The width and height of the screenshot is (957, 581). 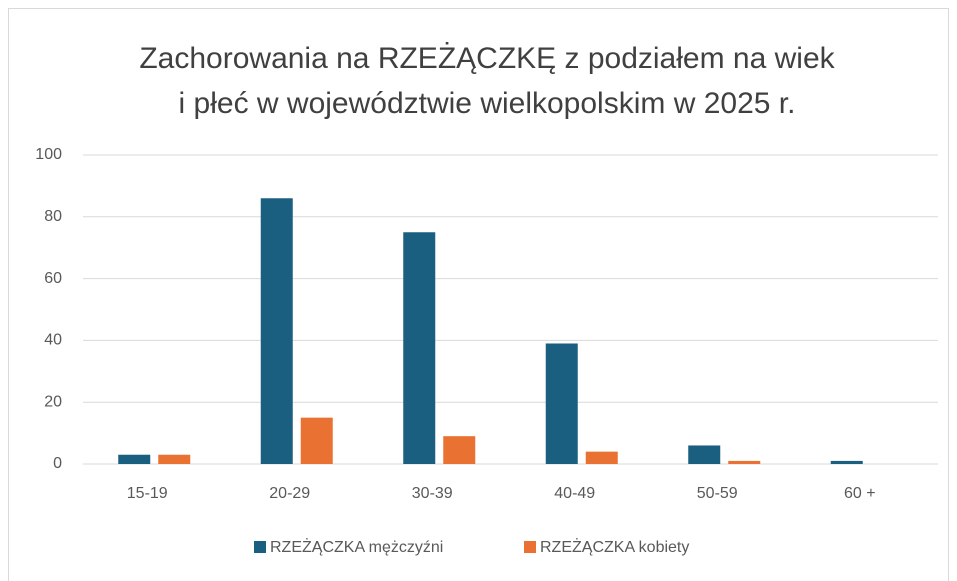 What do you see at coordinates (289, 493) in the screenshot?
I see `x-tick-label: 20-29` at bounding box center [289, 493].